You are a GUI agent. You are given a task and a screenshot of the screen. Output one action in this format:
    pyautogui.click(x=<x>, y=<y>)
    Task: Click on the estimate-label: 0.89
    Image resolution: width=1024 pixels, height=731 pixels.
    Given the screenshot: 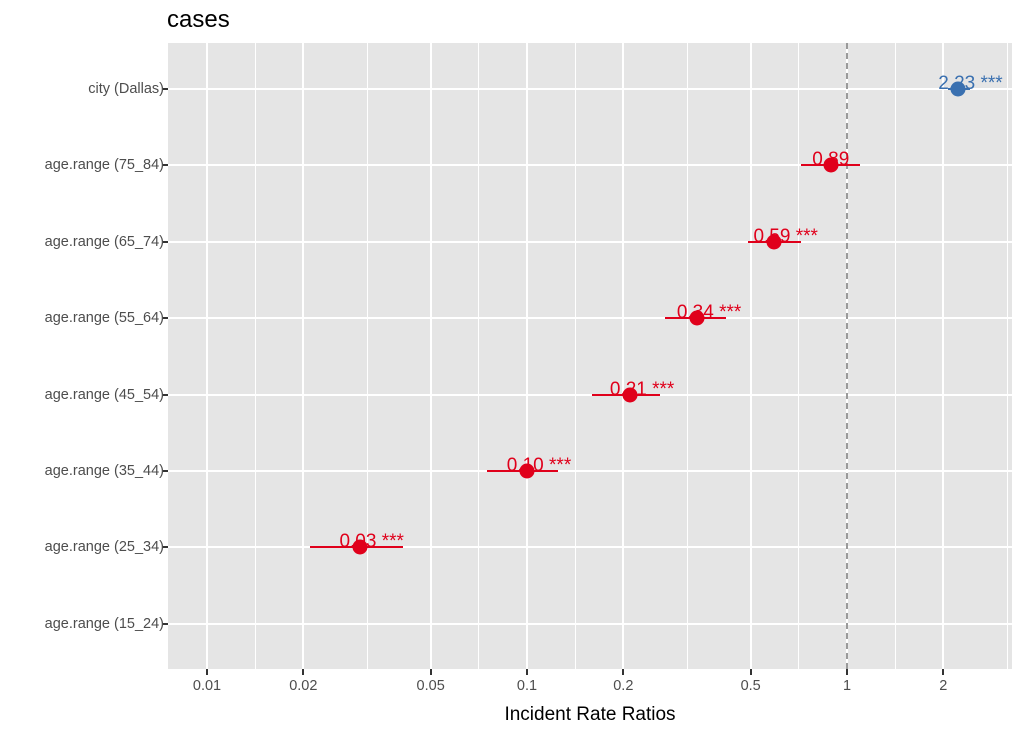 What is the action you would take?
    pyautogui.click(x=831, y=160)
    